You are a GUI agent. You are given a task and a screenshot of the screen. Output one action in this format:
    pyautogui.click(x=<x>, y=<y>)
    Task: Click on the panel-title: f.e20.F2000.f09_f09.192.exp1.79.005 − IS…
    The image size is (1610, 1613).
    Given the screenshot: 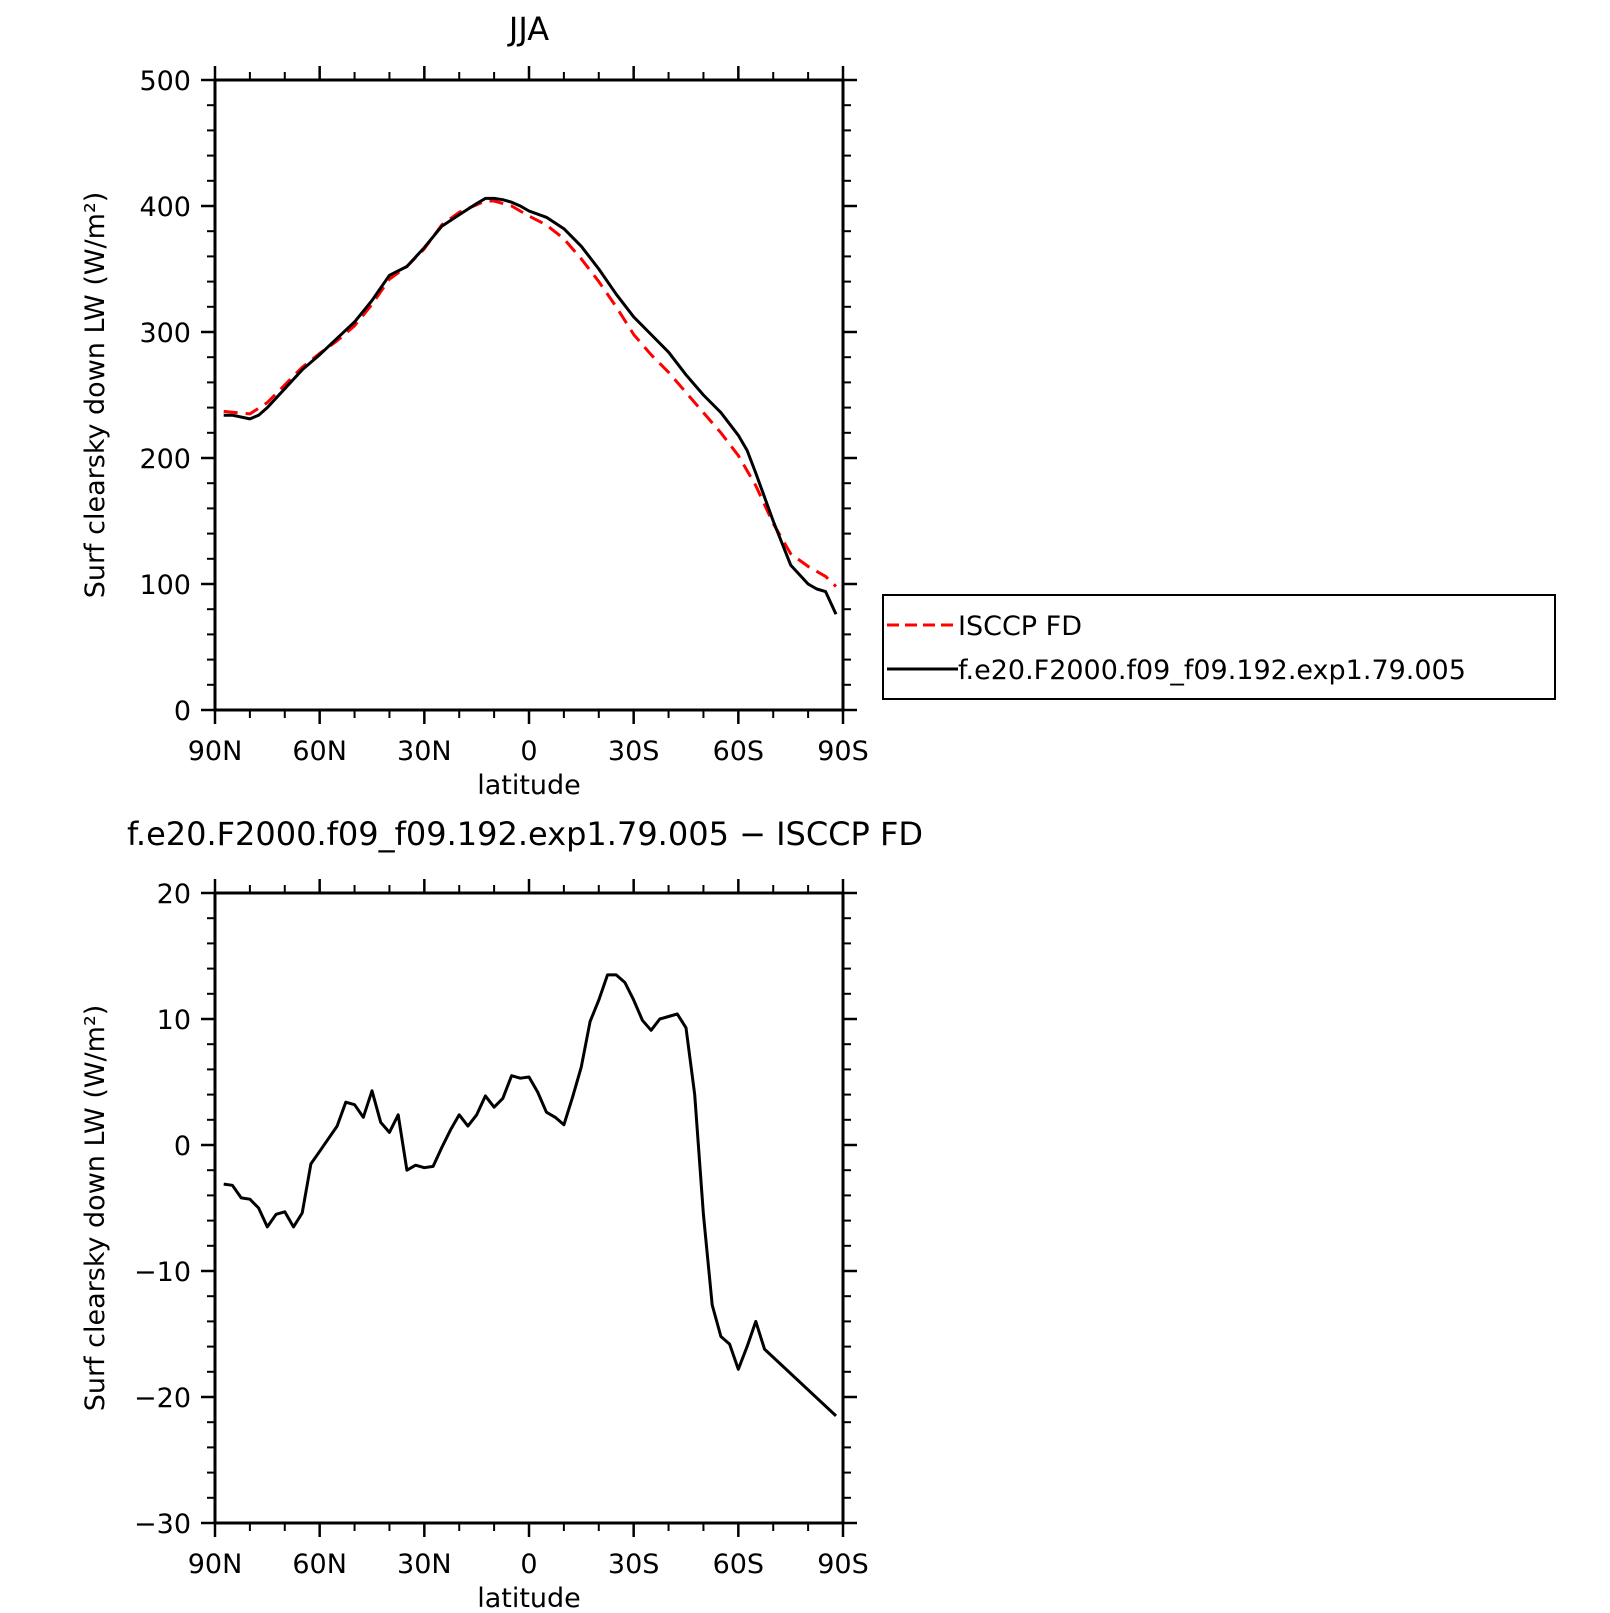 What is the action you would take?
    pyautogui.click(x=525, y=834)
    